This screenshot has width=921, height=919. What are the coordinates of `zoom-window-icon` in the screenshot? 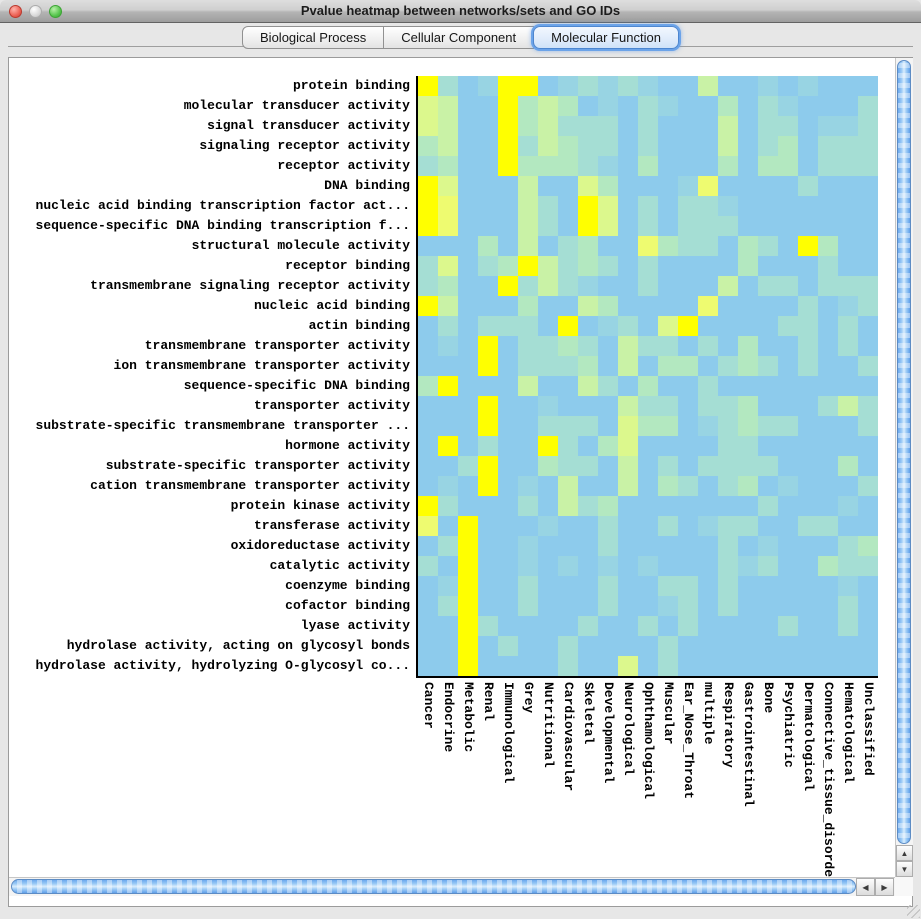 It's located at (55, 11).